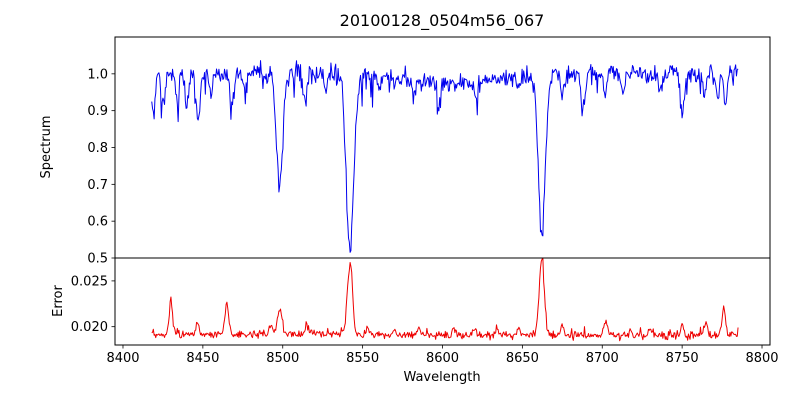 The image size is (800, 404). Describe the element at coordinates (46, 147) in the screenshot. I see `spectrum-y-axis-label: Spectrum` at that location.